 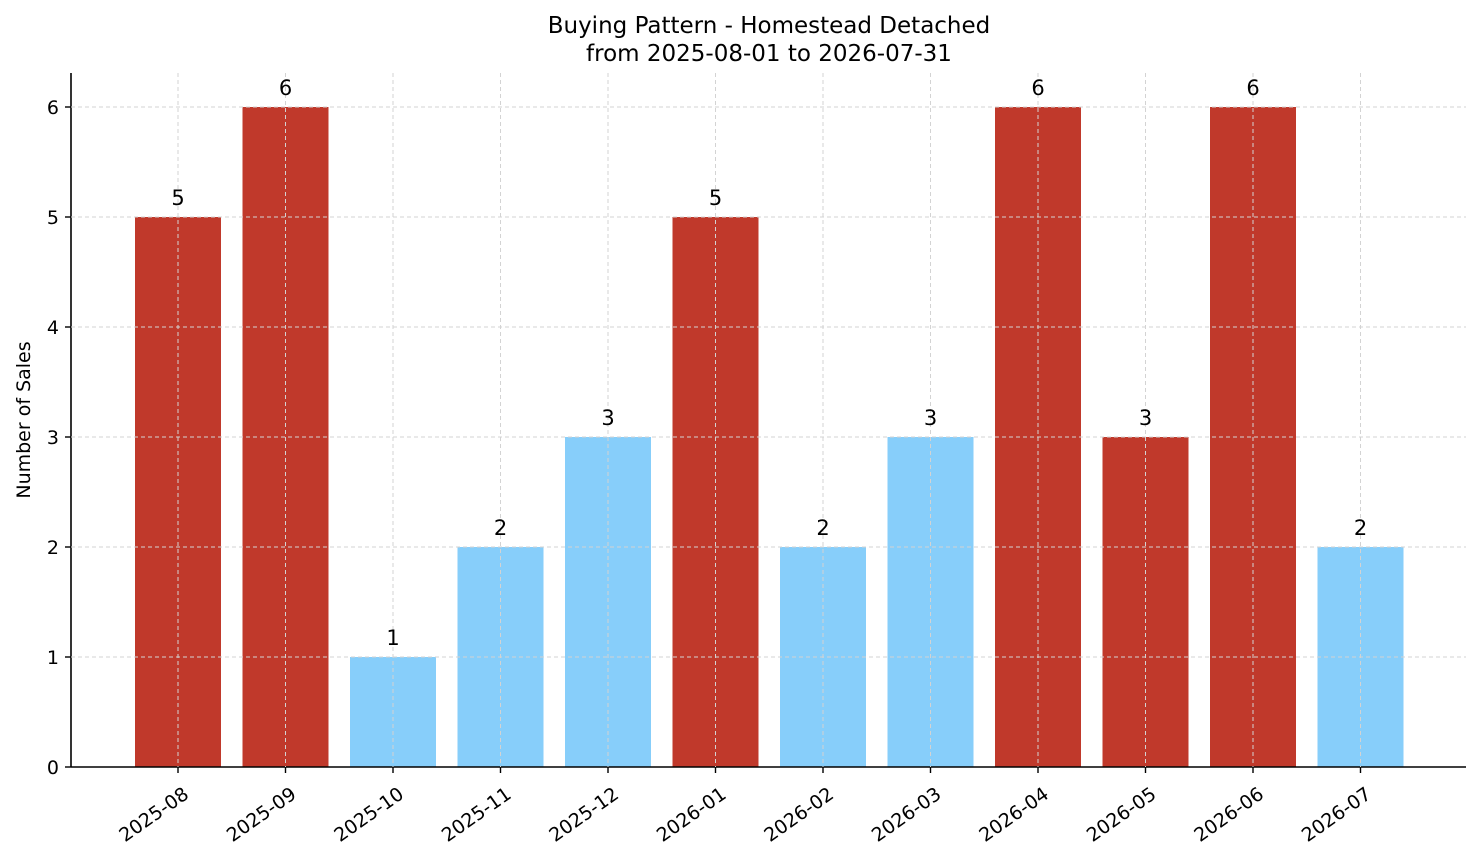 What do you see at coordinates (584, 815) in the screenshot?
I see `x-tick-label: 2025-12` at bounding box center [584, 815].